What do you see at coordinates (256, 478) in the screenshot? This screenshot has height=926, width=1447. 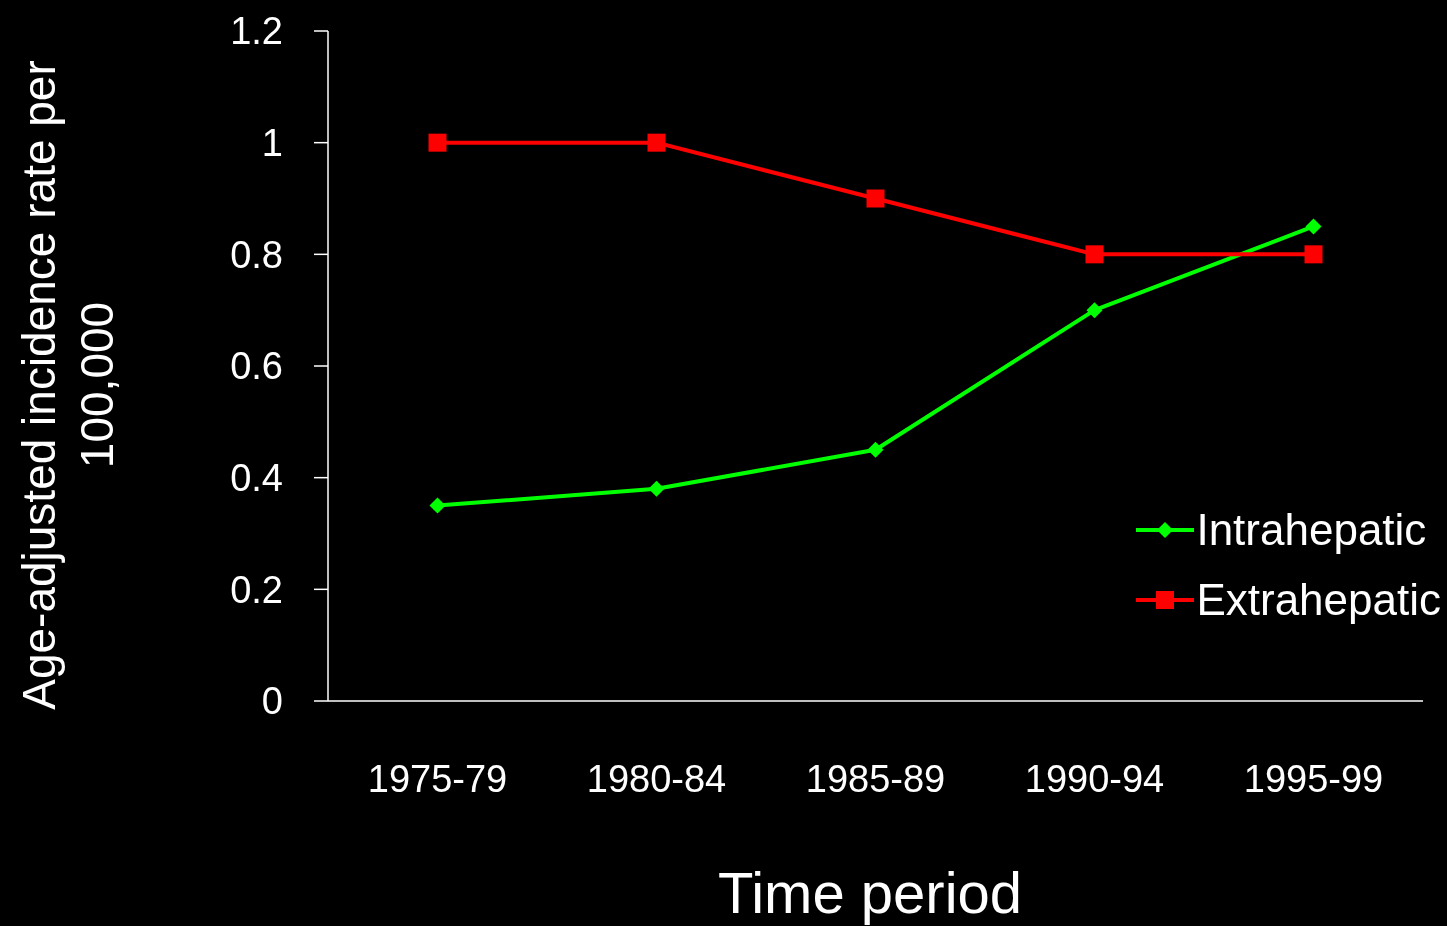 I see `y-tick-label: 0.4` at bounding box center [256, 478].